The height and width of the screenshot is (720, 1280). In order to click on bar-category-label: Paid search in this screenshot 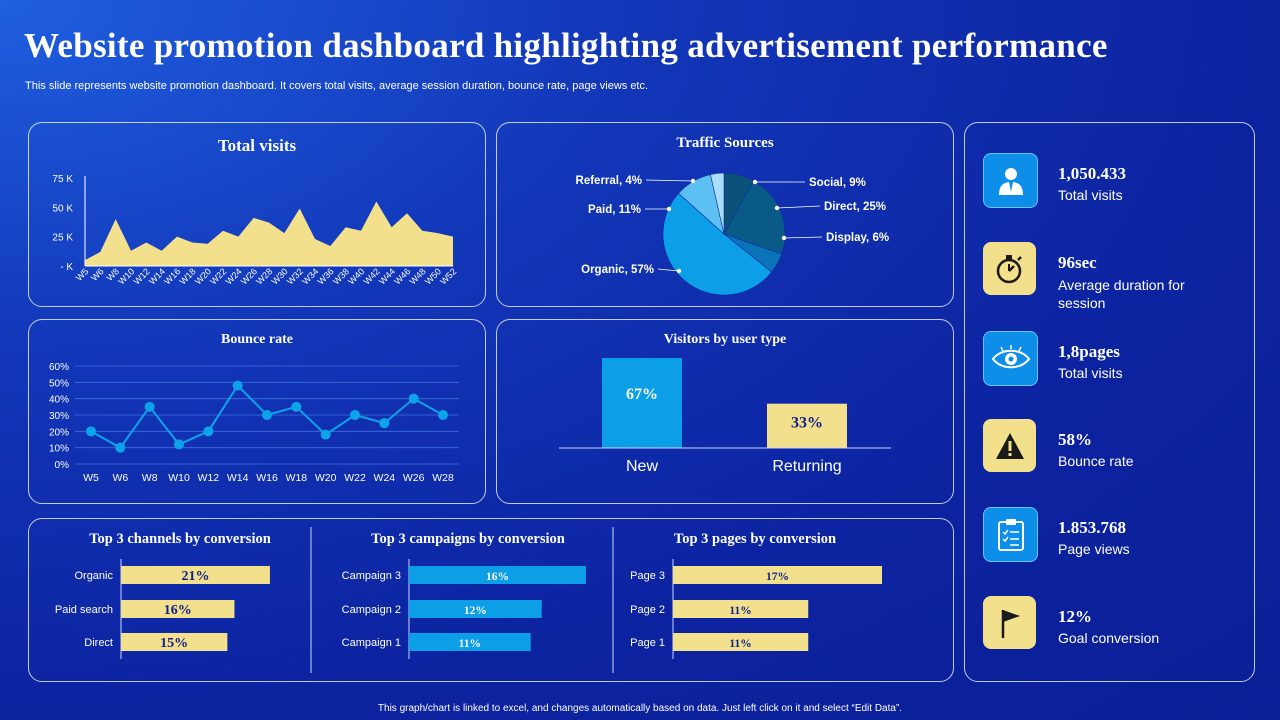, I will do `click(84, 610)`.